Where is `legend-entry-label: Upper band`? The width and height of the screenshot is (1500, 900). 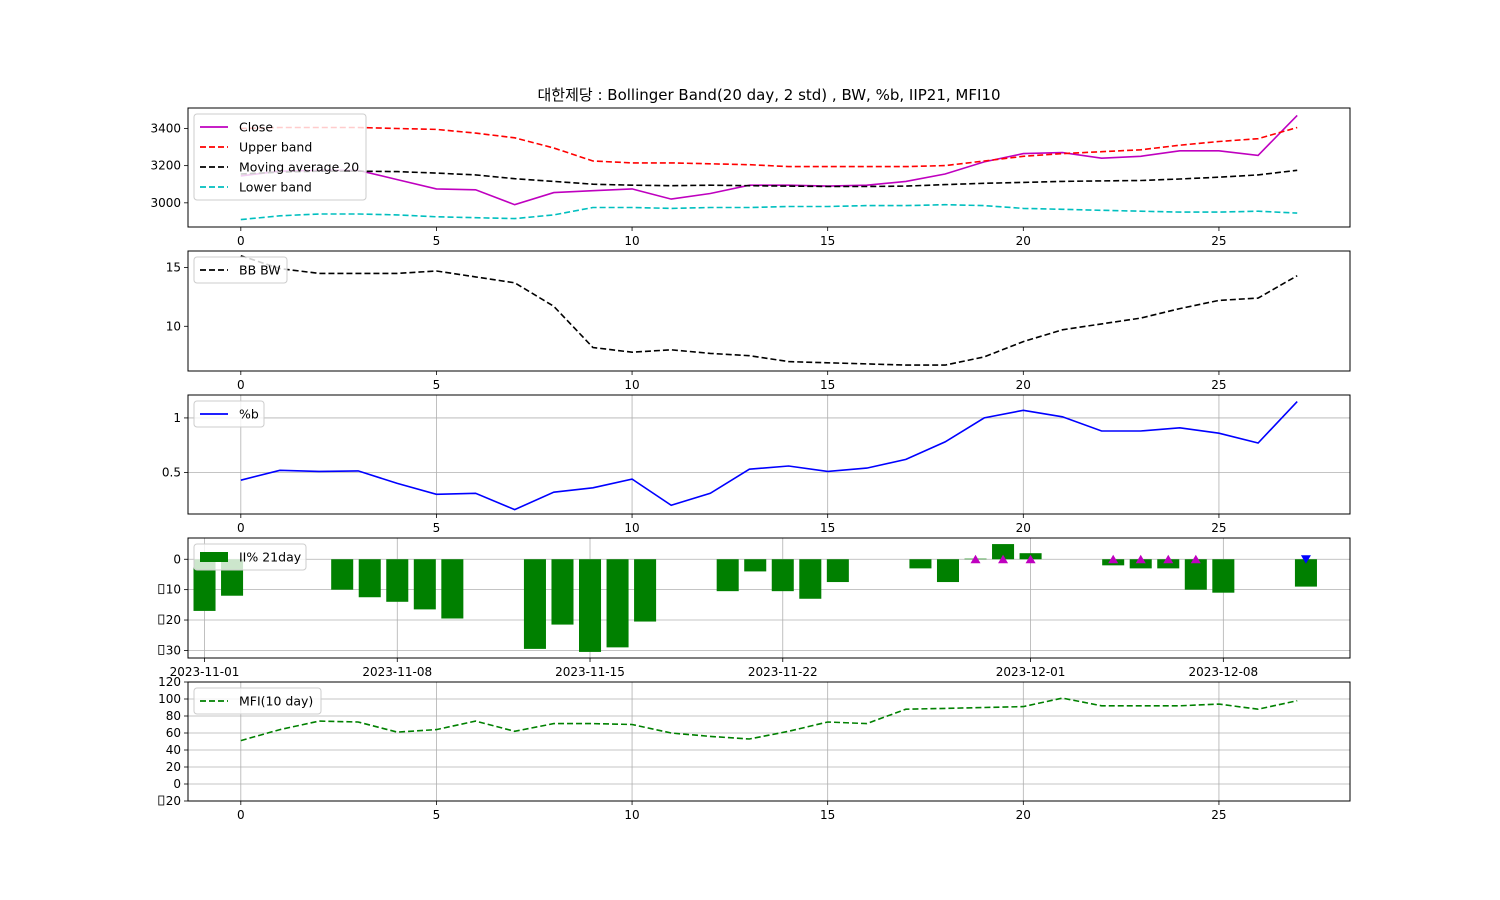
legend-entry-label: Upper band is located at coordinates (275, 147).